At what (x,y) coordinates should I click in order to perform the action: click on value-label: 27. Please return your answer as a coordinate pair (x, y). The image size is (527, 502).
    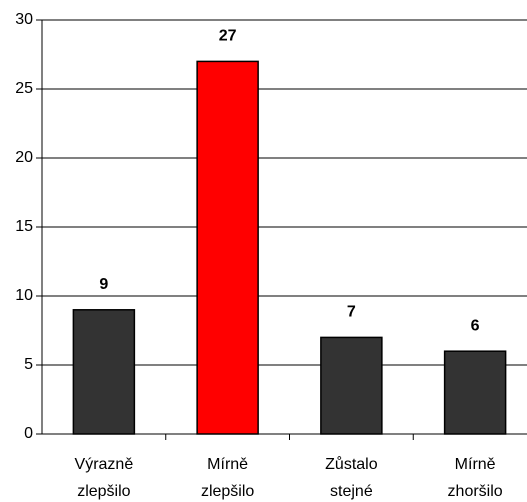
    Looking at the image, I should click on (228, 36).